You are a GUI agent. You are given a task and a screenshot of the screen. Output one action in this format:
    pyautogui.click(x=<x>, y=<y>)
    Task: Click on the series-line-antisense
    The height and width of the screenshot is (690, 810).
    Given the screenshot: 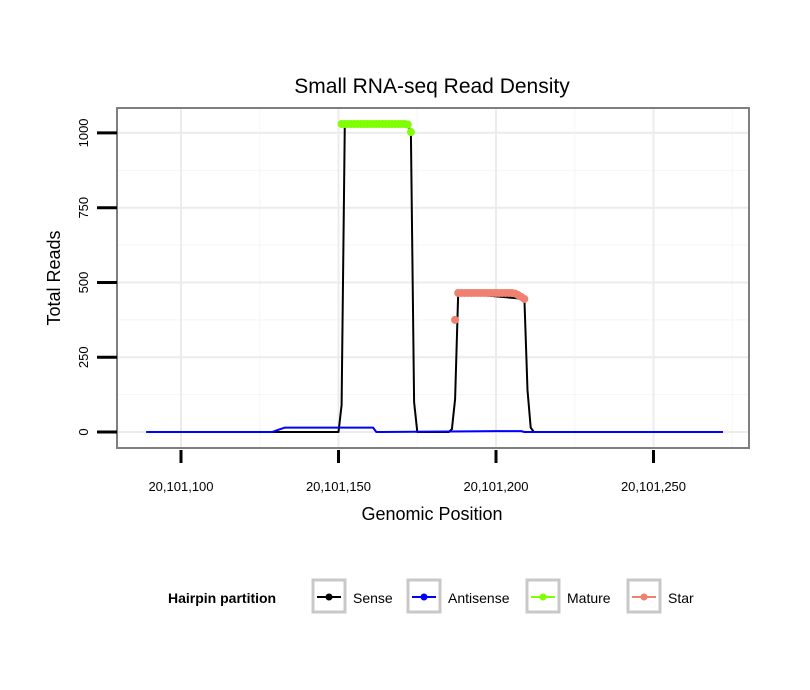 What is the action you would take?
    pyautogui.click(x=434, y=429)
    